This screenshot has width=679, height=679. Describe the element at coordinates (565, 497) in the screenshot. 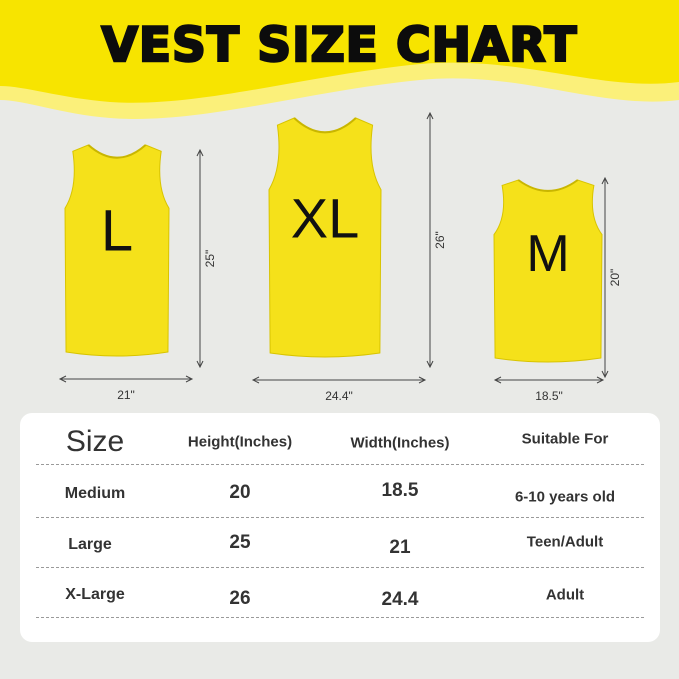

I see `row-medium-suitable: 6-10 years old` at that location.